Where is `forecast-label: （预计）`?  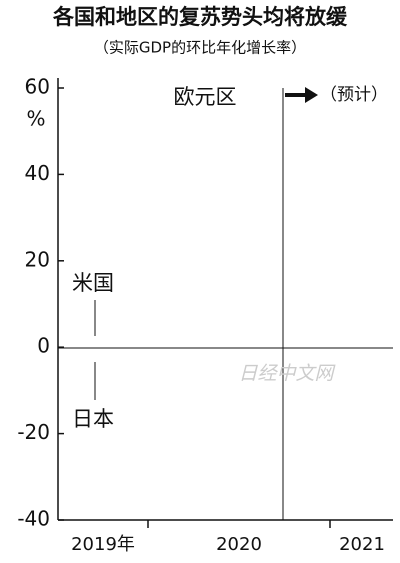 forecast-label: （预计） is located at coordinates (354, 95).